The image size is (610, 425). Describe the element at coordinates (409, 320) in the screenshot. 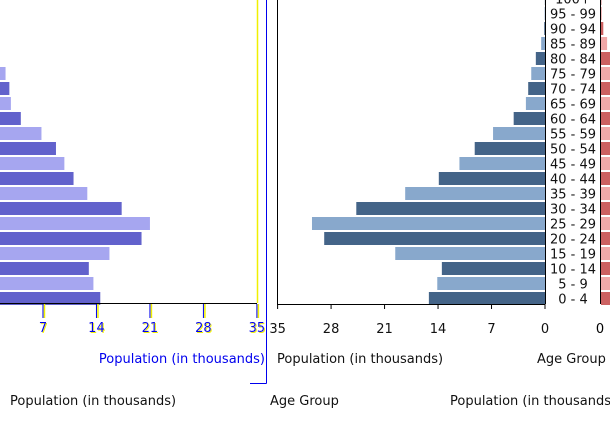

I see `middle-x-ticks: 35 28 21 14 7 0` at that location.